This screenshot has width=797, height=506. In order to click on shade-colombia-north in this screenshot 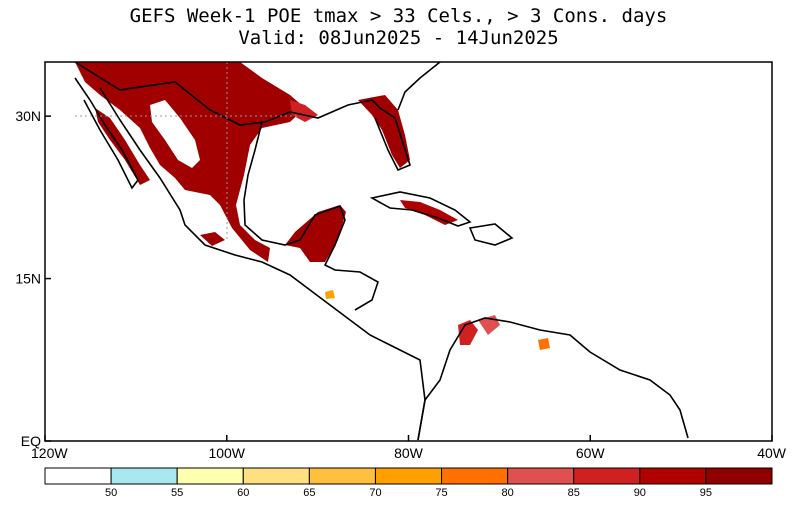, I will do `click(468, 332)`.